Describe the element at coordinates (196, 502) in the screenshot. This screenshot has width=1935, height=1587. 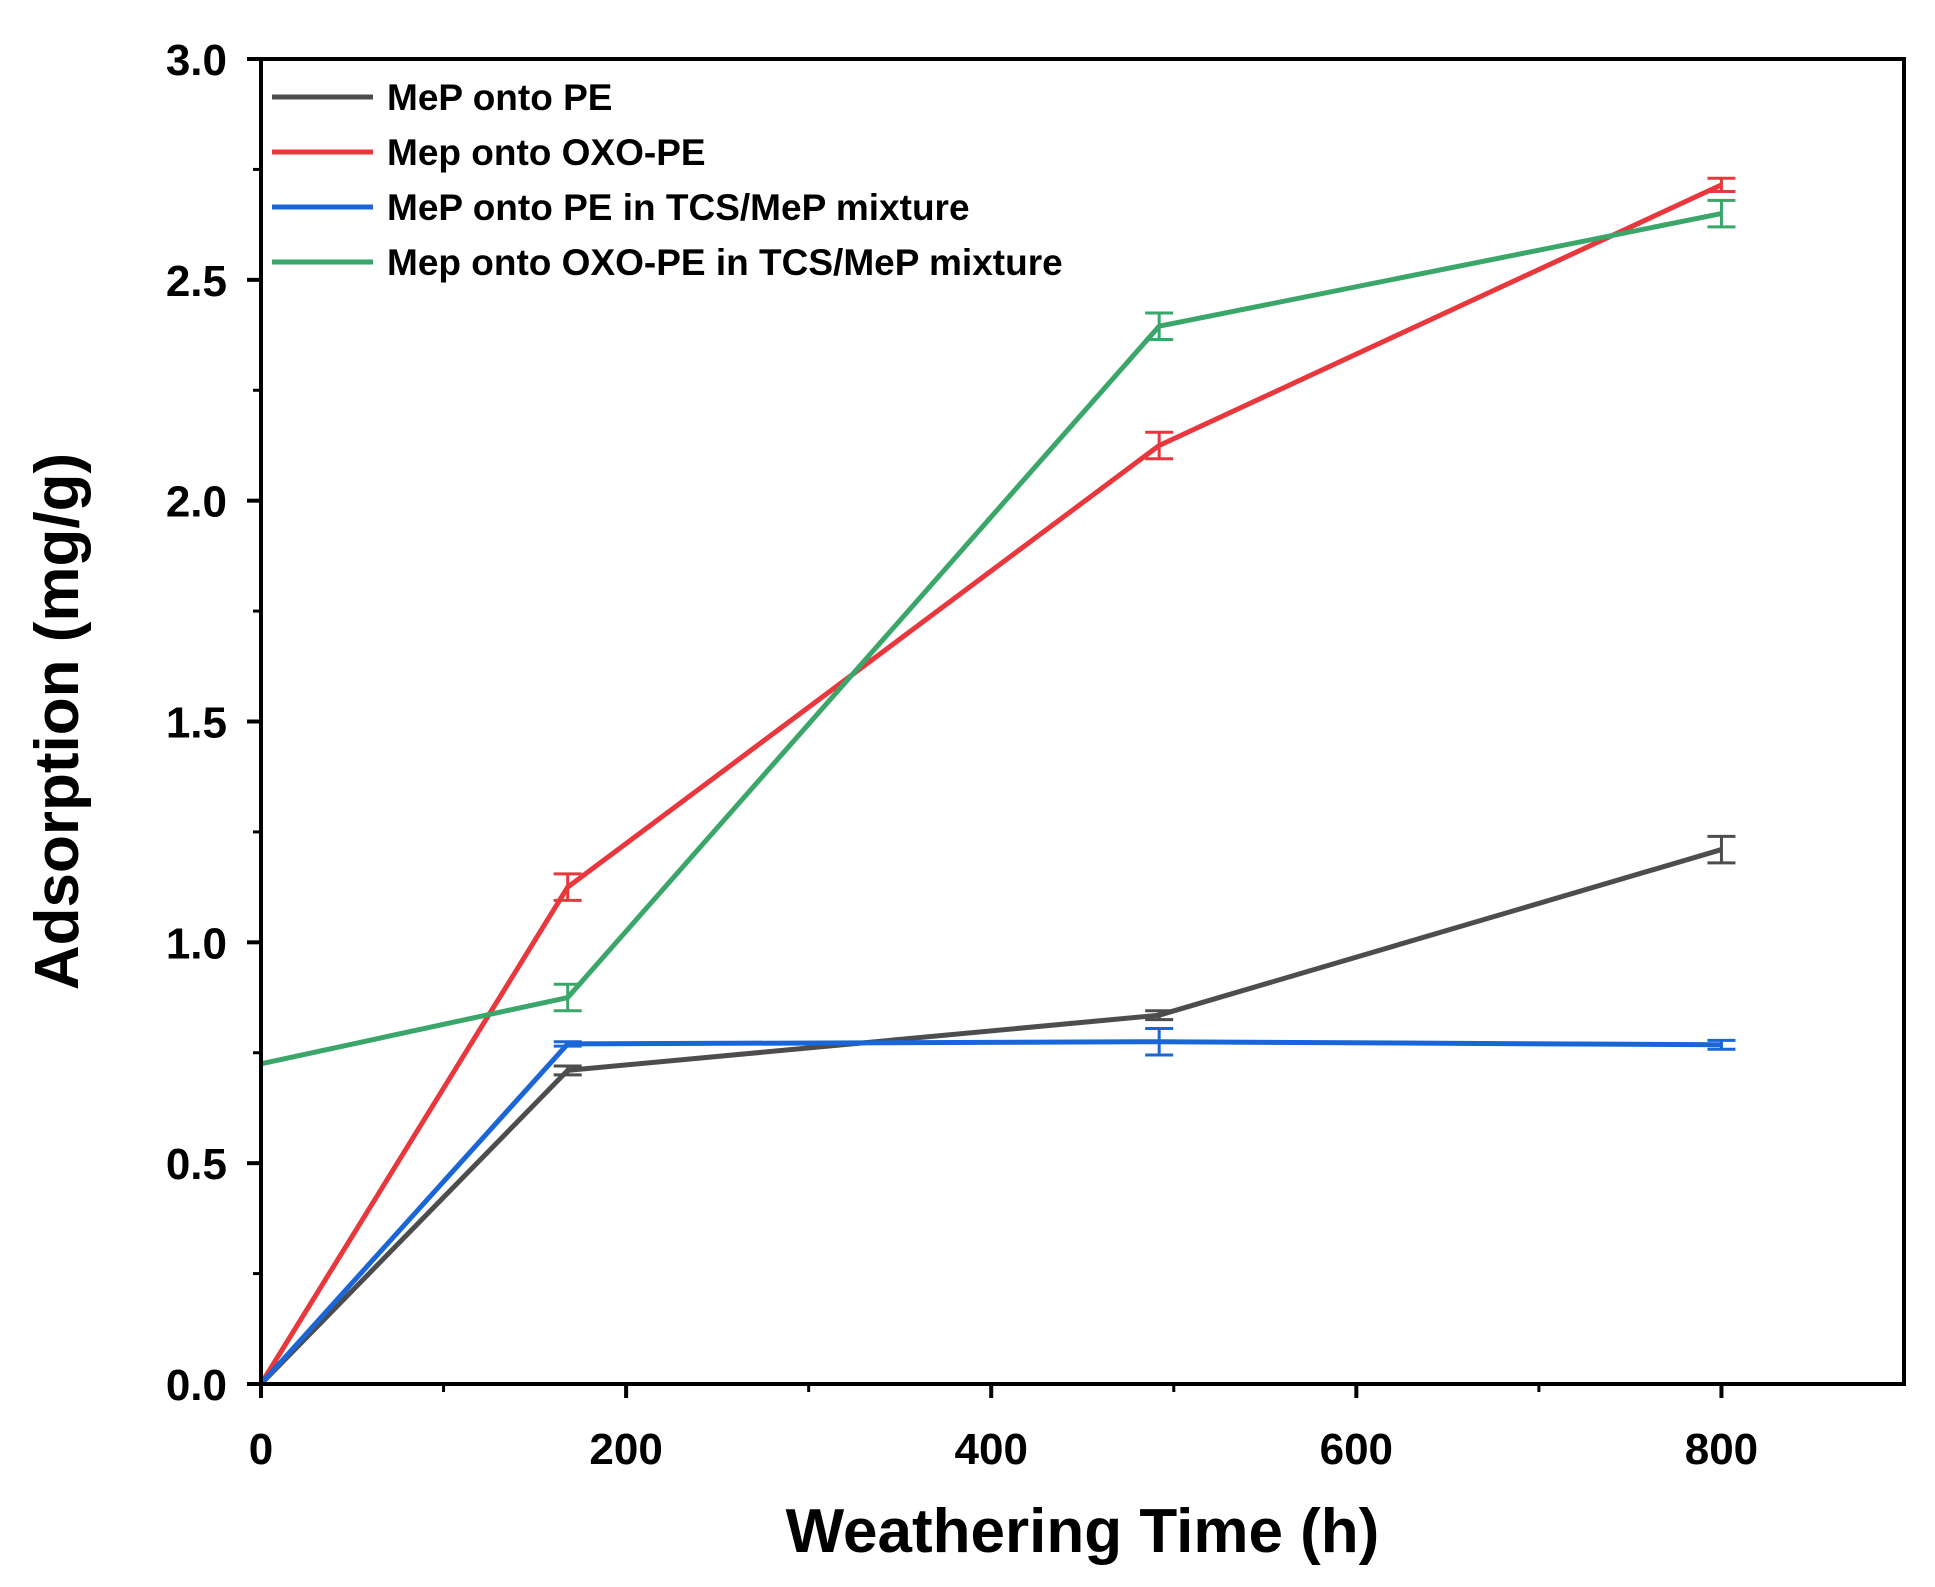
I see `y-tick-label: 2.0` at that location.